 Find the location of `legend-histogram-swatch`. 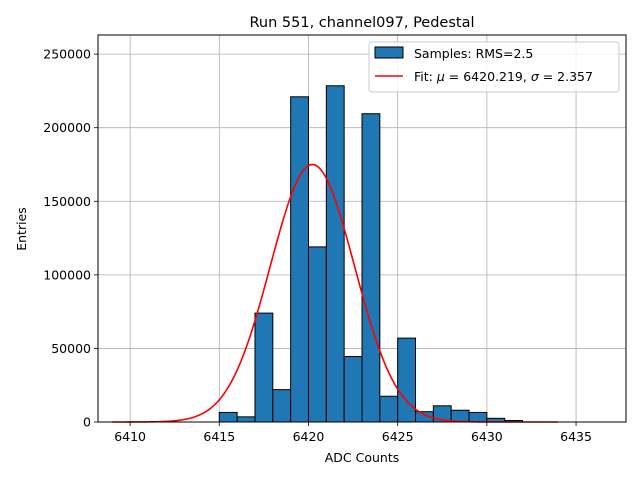

legend-histogram-swatch is located at coordinates (389, 52).